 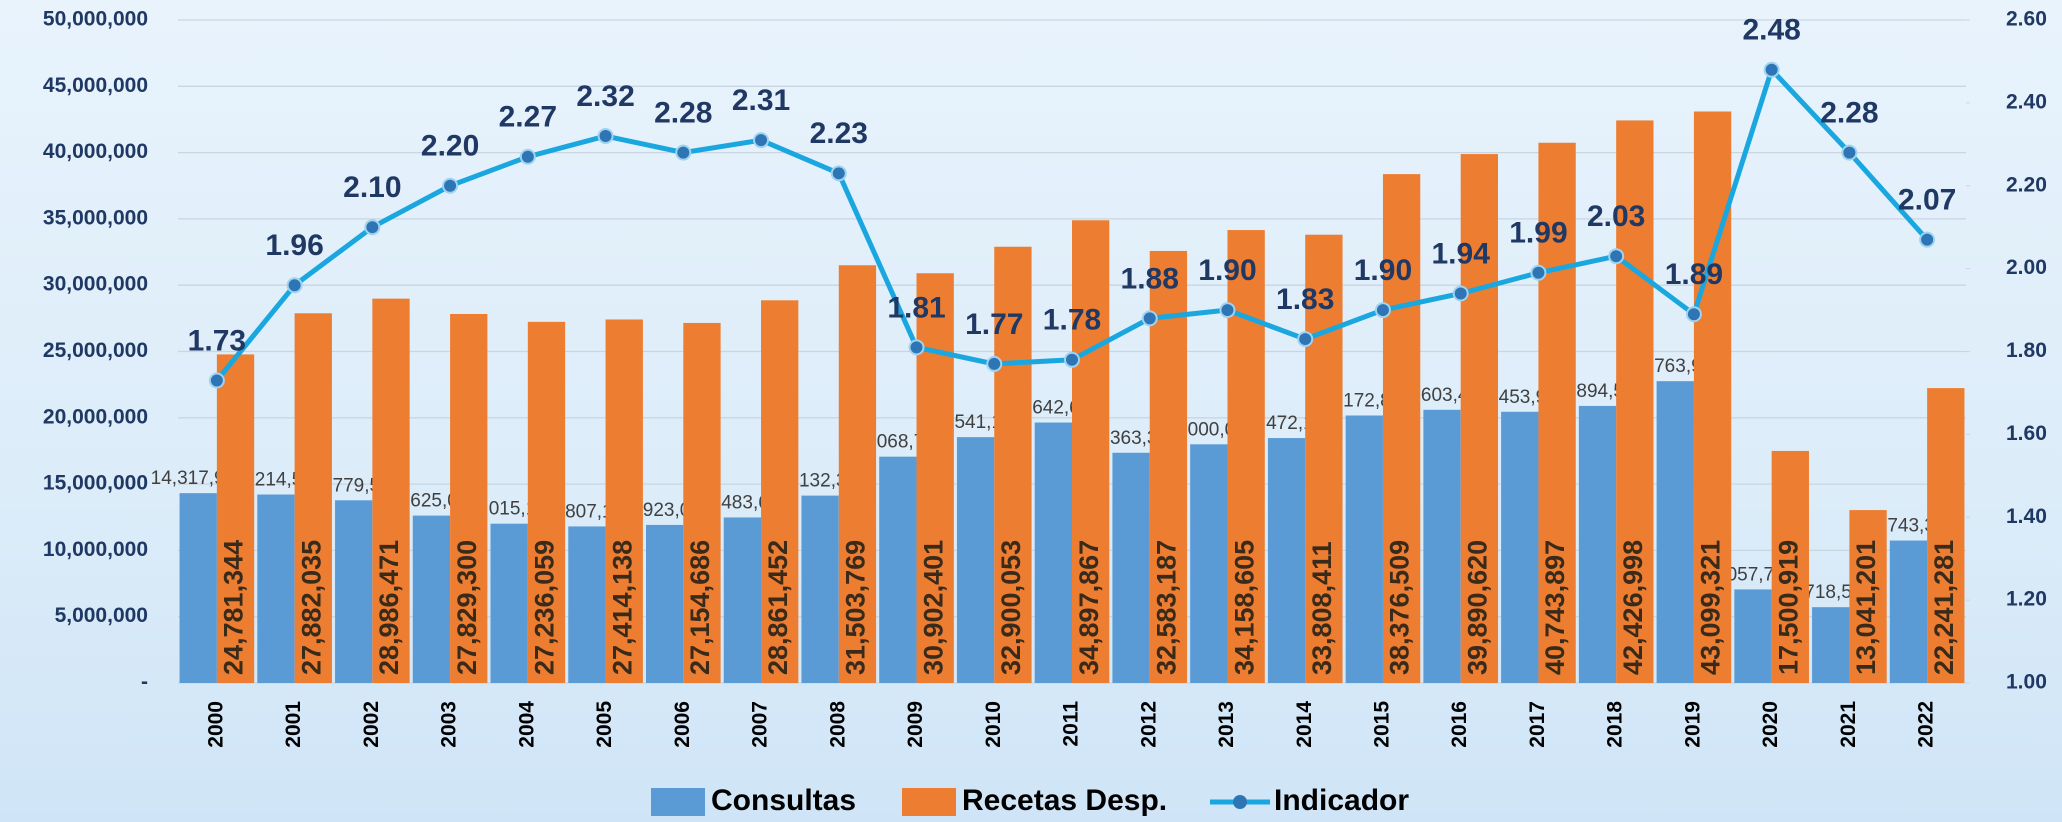 What do you see at coordinates (622, 607) in the screenshot?
I see `data-label: 27,414,138` at bounding box center [622, 607].